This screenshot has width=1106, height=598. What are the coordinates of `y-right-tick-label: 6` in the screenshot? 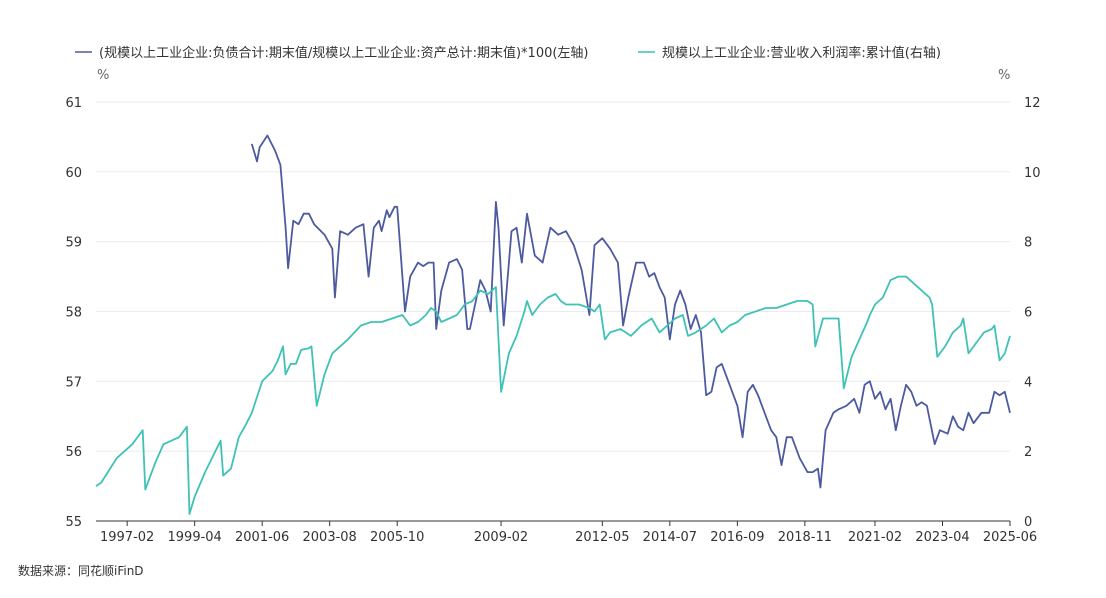 It's located at (1028, 313).